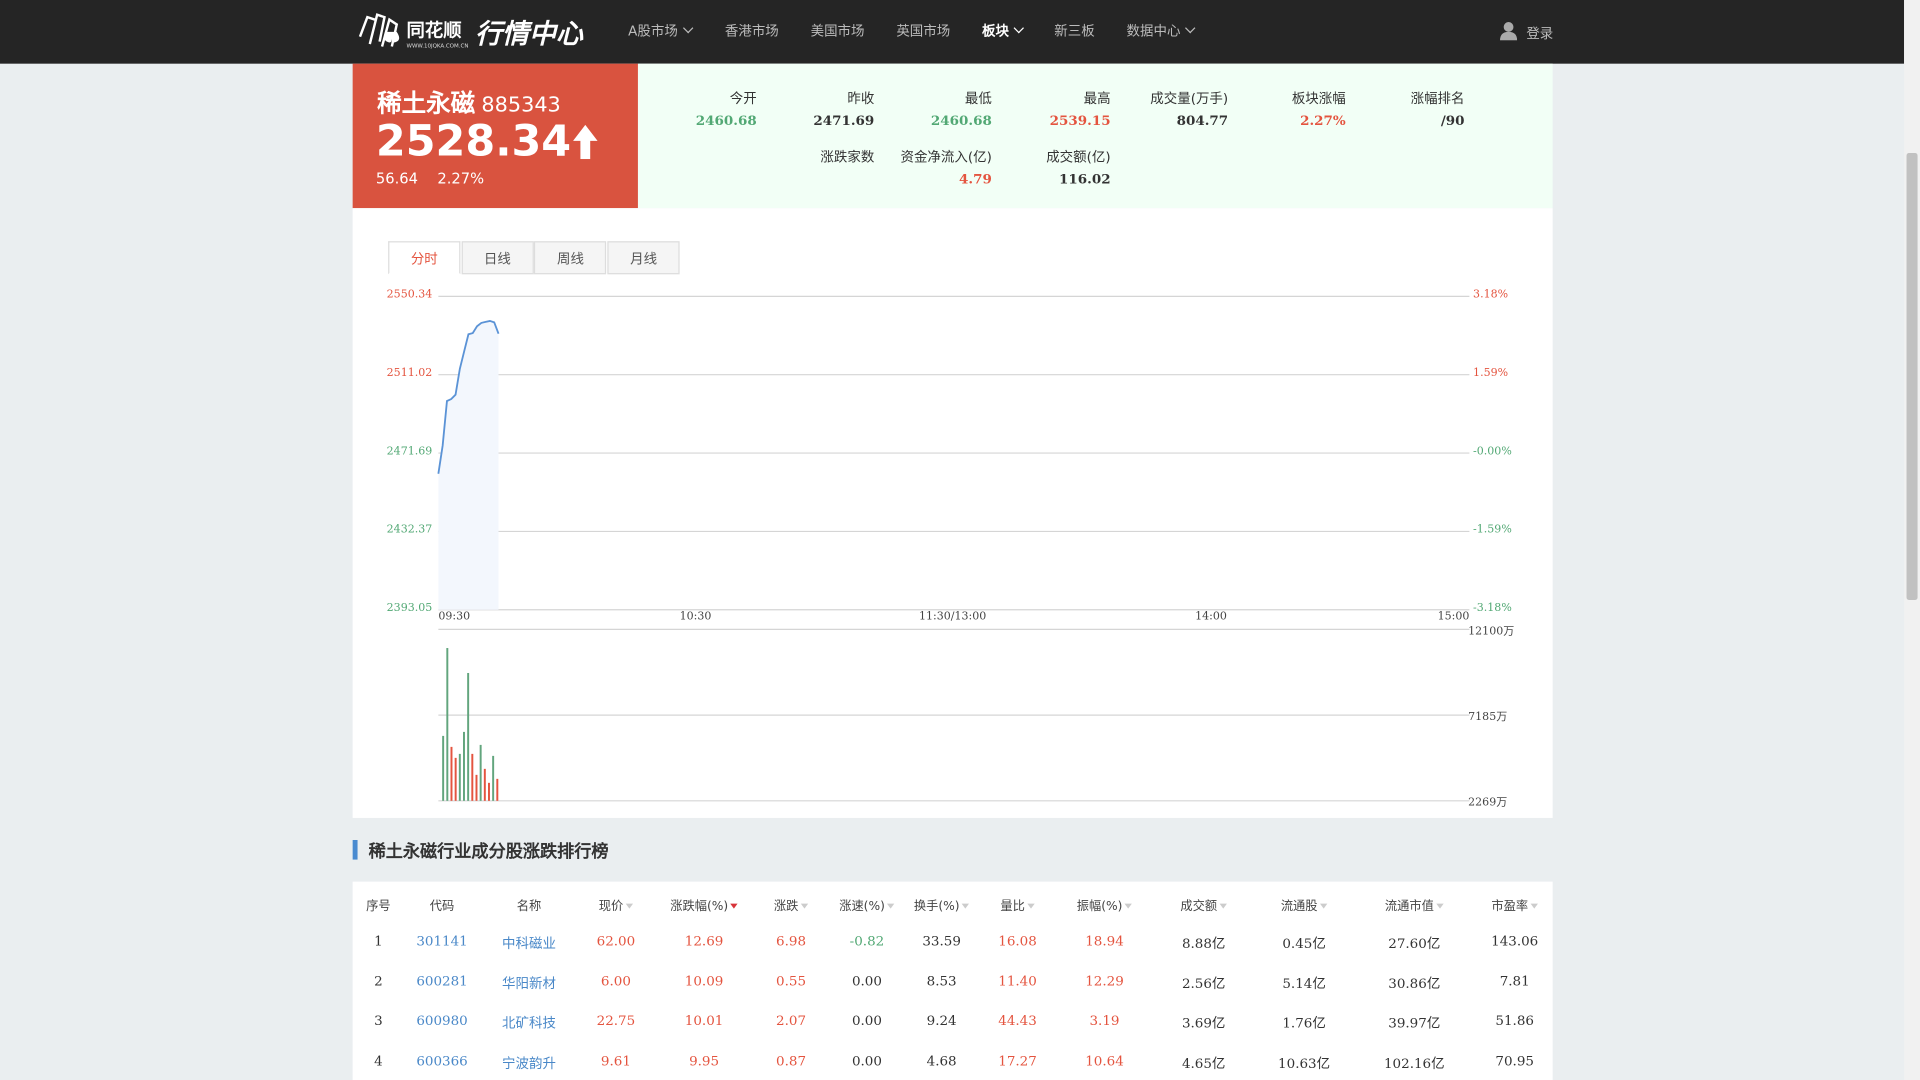  Describe the element at coordinates (1211, 617) in the screenshot. I see `time-tick-label: 14:00` at that location.